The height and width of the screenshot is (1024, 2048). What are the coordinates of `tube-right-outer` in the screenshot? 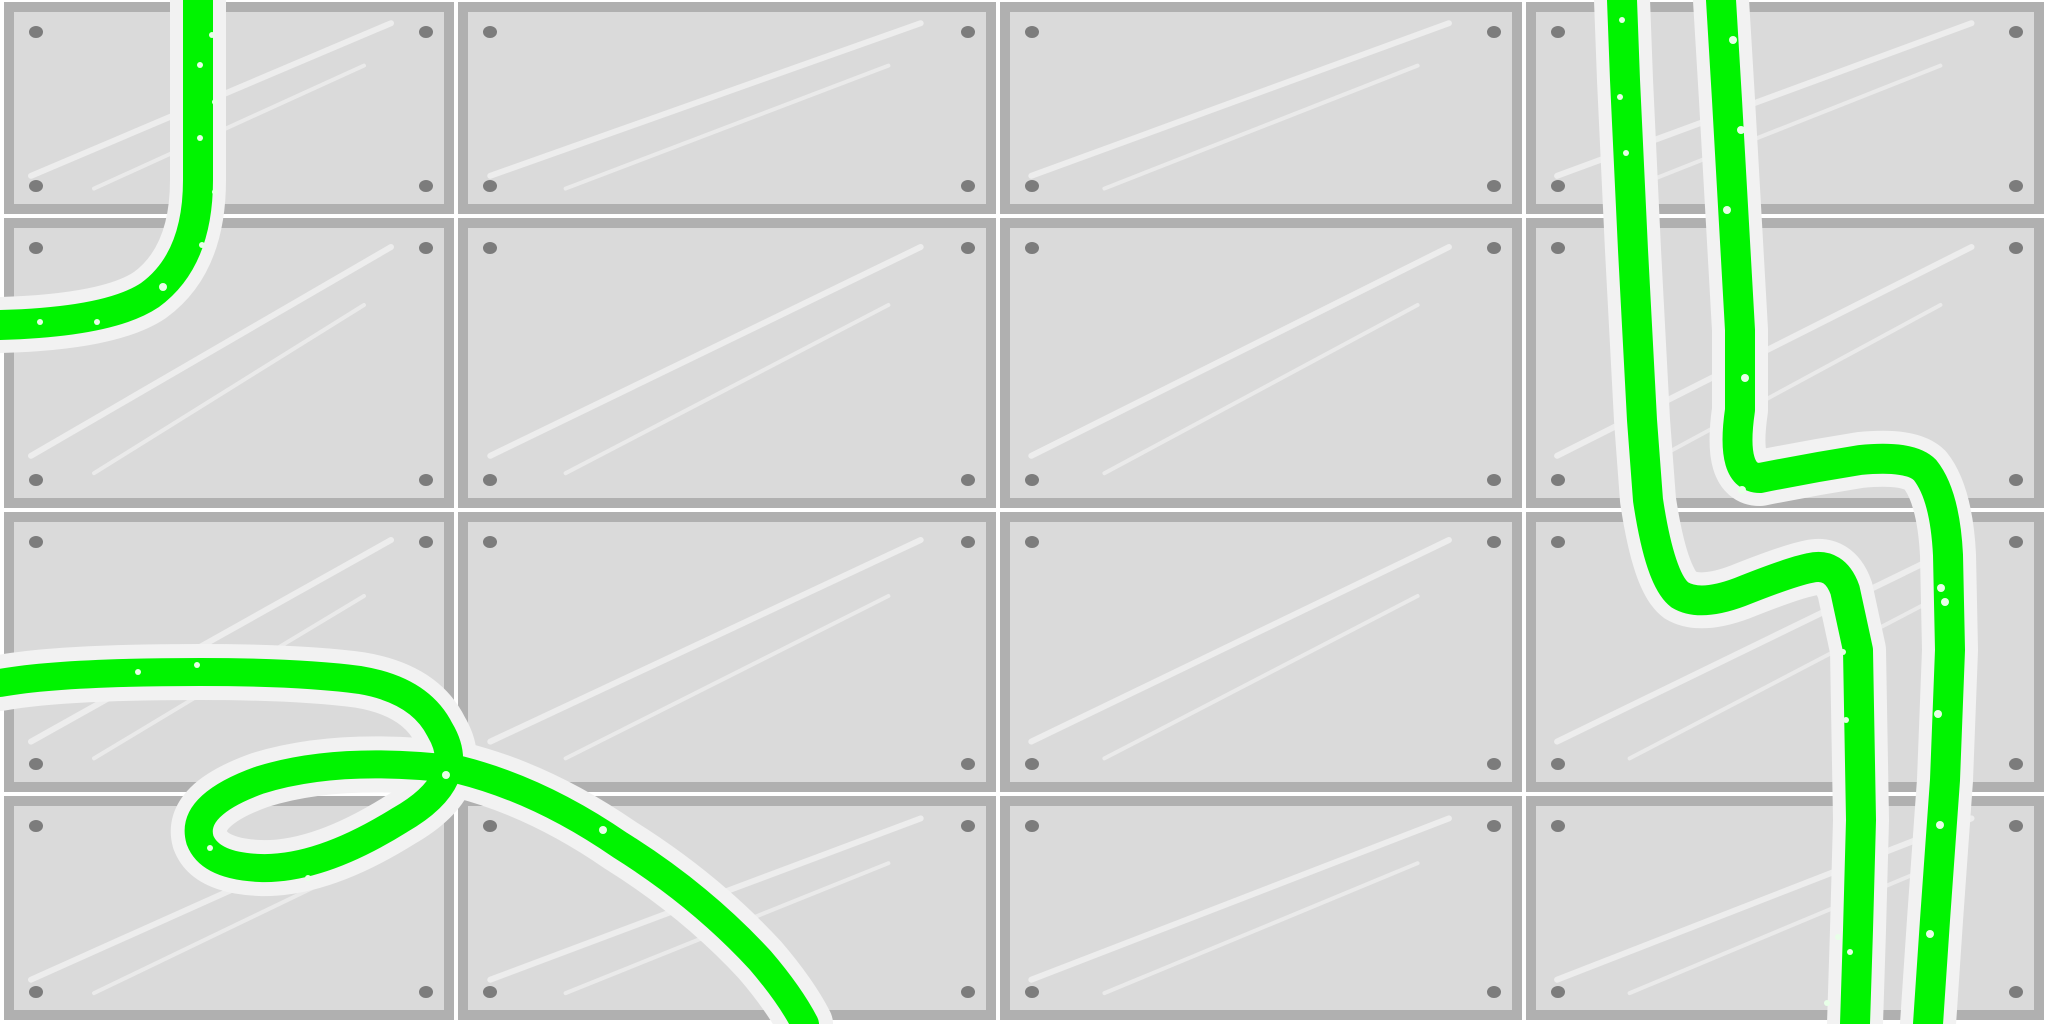 It's located at (1835, 512).